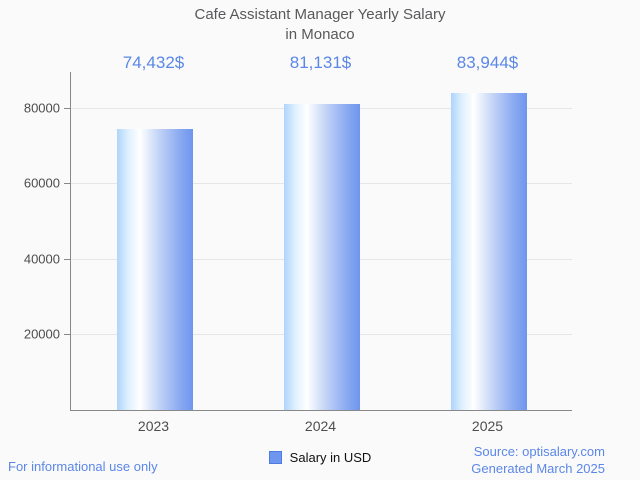 This screenshot has width=640, height=480. I want to click on legend-label: Salary in USD, so click(330, 457).